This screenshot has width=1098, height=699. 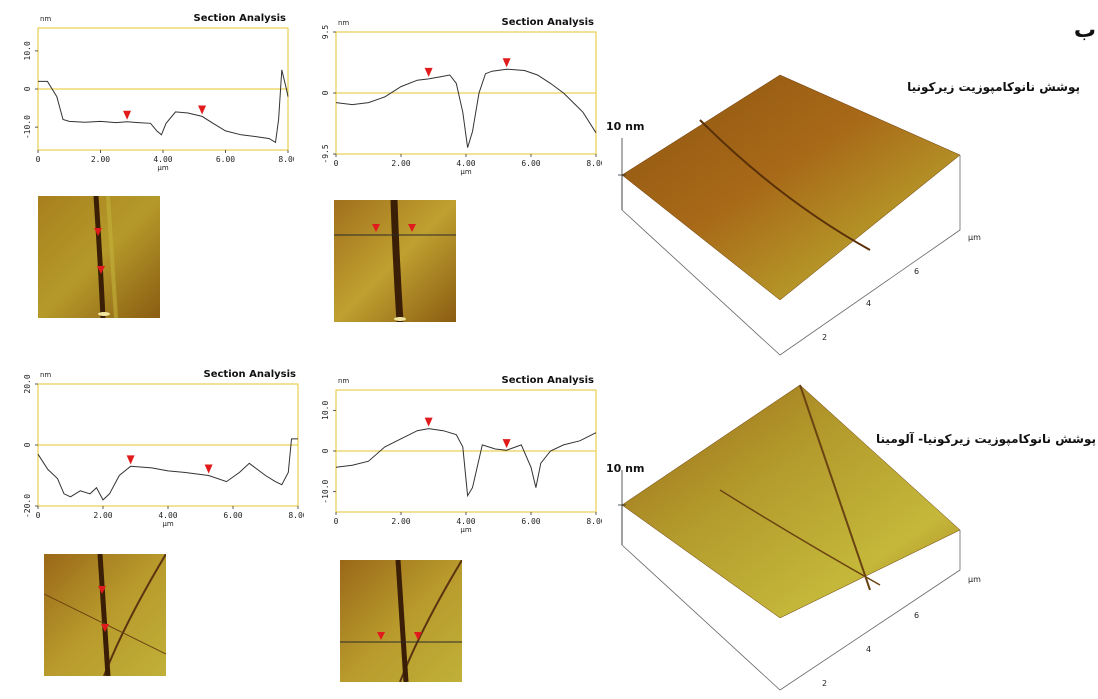 I want to click on surface-plot-1: 10 nm µm 6 4 2, so click(x=793, y=215).